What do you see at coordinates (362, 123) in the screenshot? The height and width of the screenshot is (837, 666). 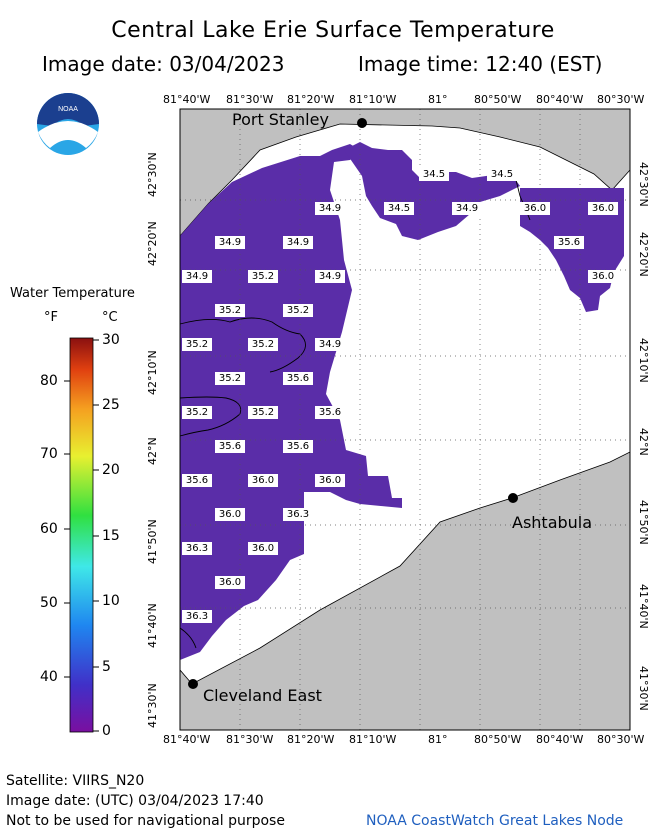 I see `port-stanley-marker` at bounding box center [362, 123].